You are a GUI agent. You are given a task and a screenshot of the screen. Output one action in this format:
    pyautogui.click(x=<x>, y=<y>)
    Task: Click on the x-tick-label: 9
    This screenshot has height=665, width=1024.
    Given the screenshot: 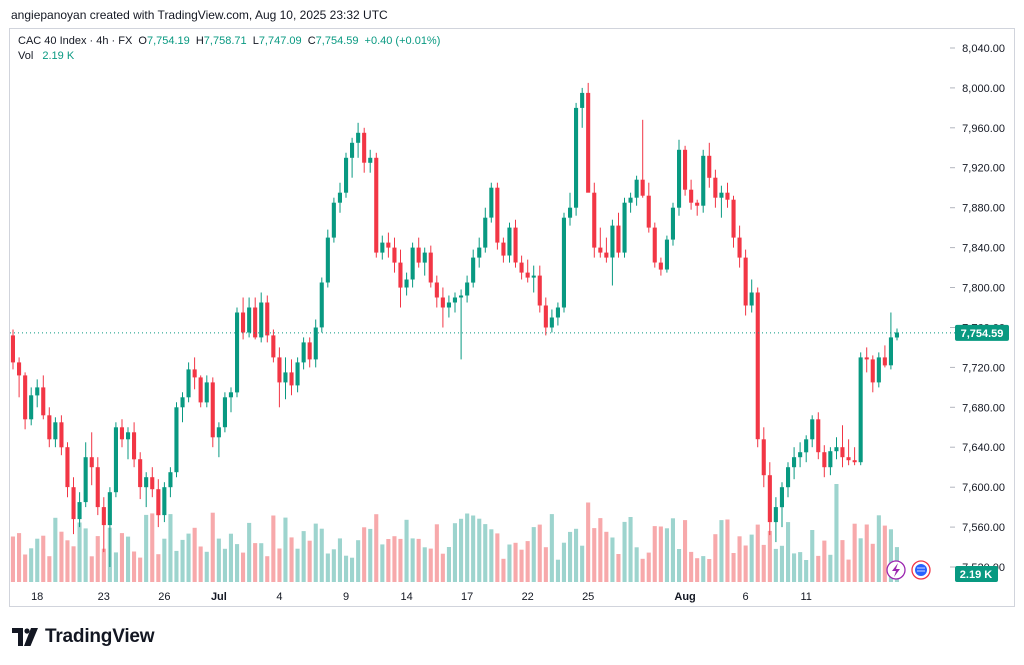 What is the action you would take?
    pyautogui.click(x=346, y=597)
    